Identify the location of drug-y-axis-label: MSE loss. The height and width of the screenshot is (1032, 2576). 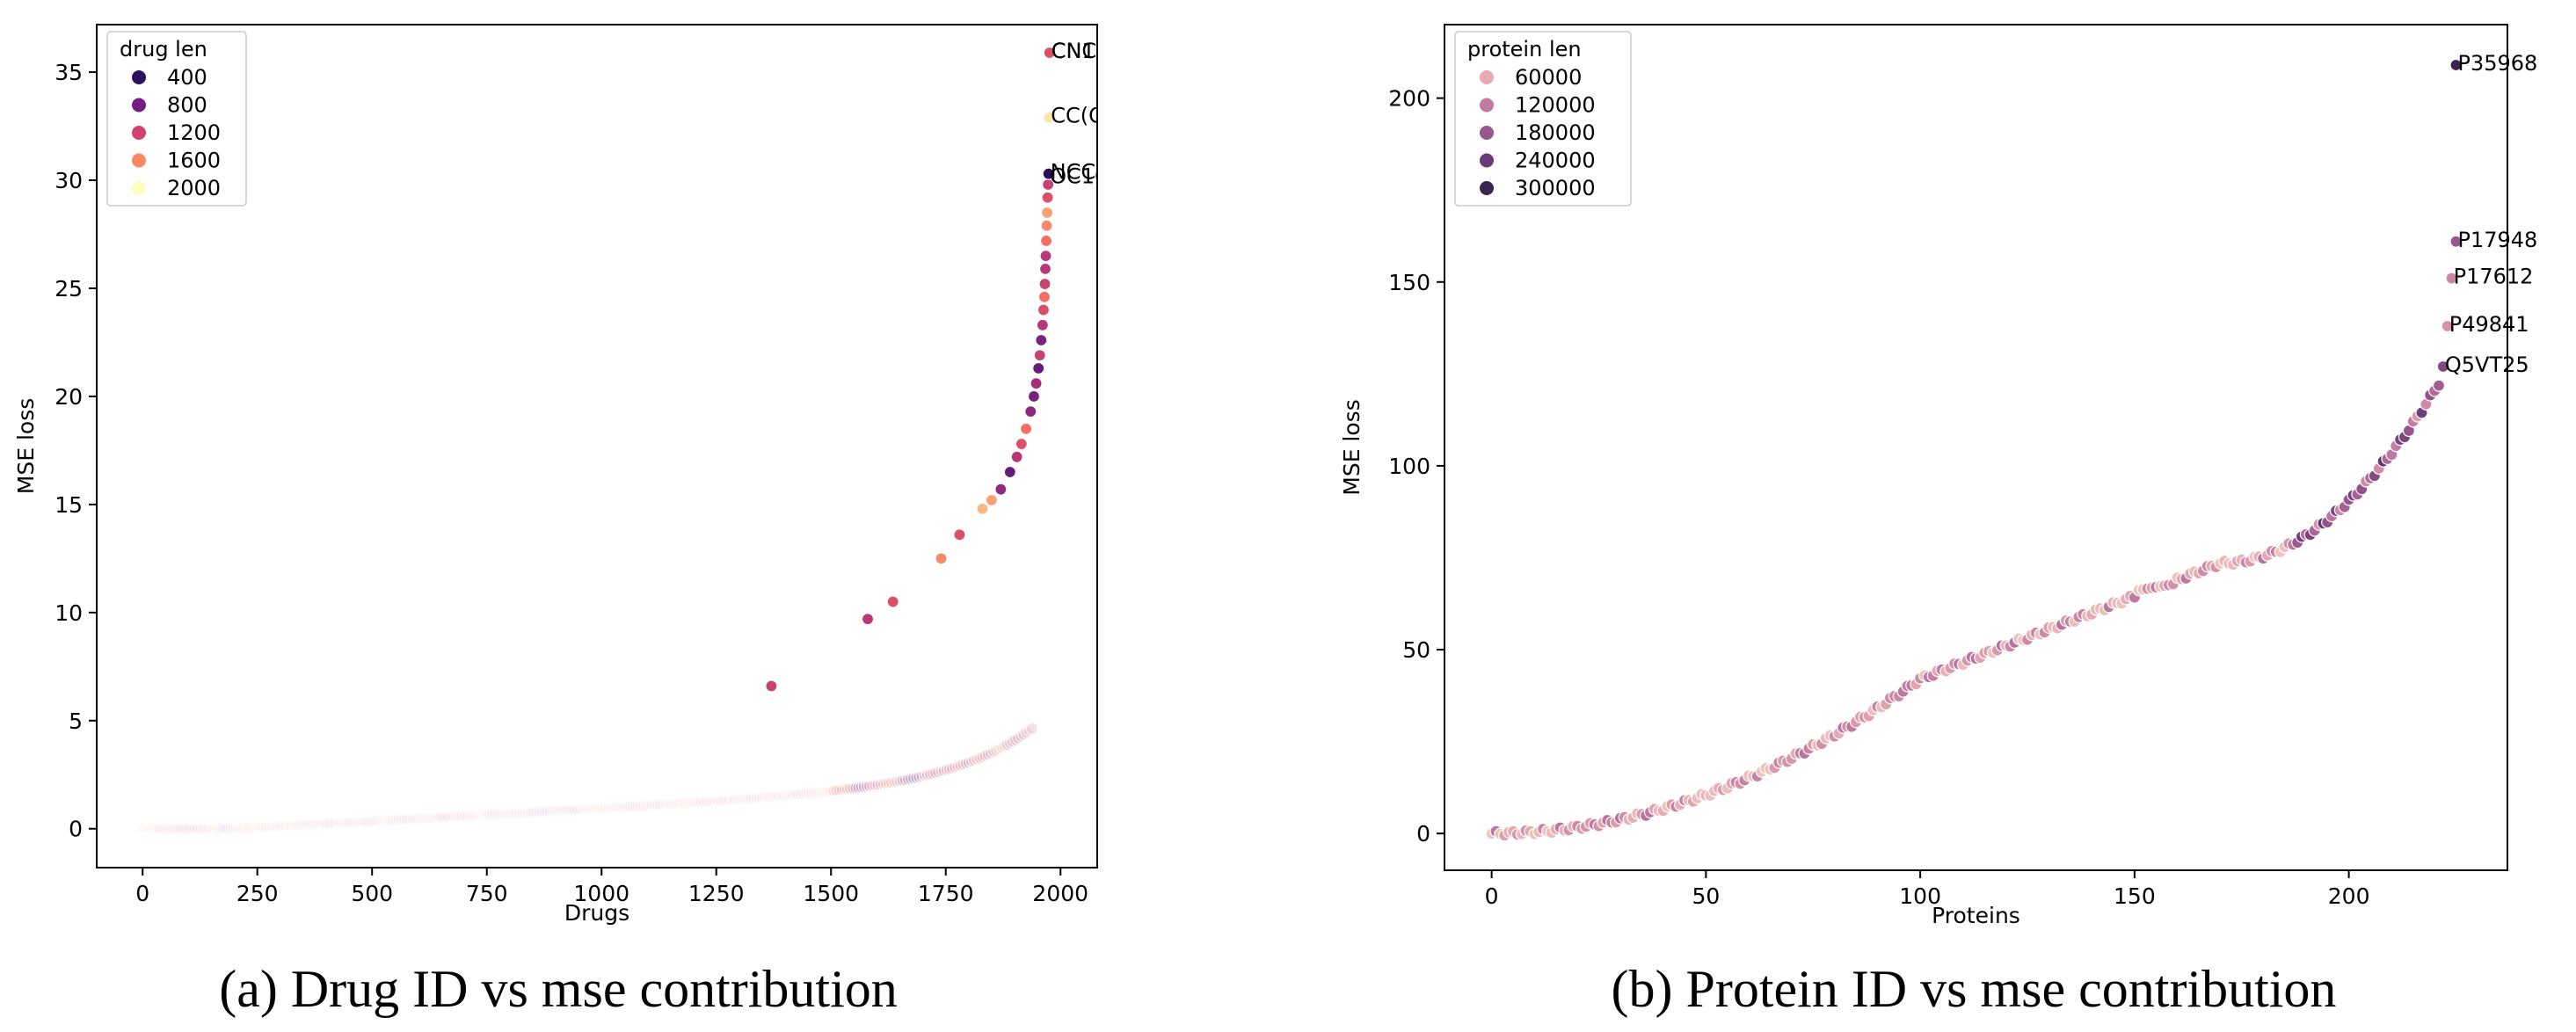
(26, 446).